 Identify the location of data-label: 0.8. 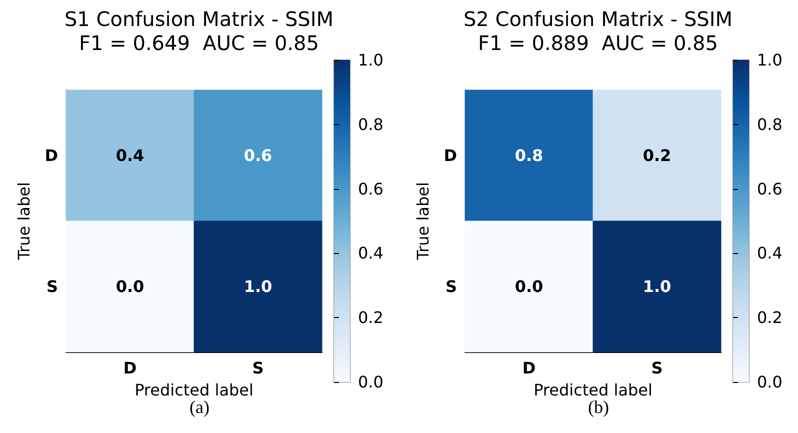
(529, 155).